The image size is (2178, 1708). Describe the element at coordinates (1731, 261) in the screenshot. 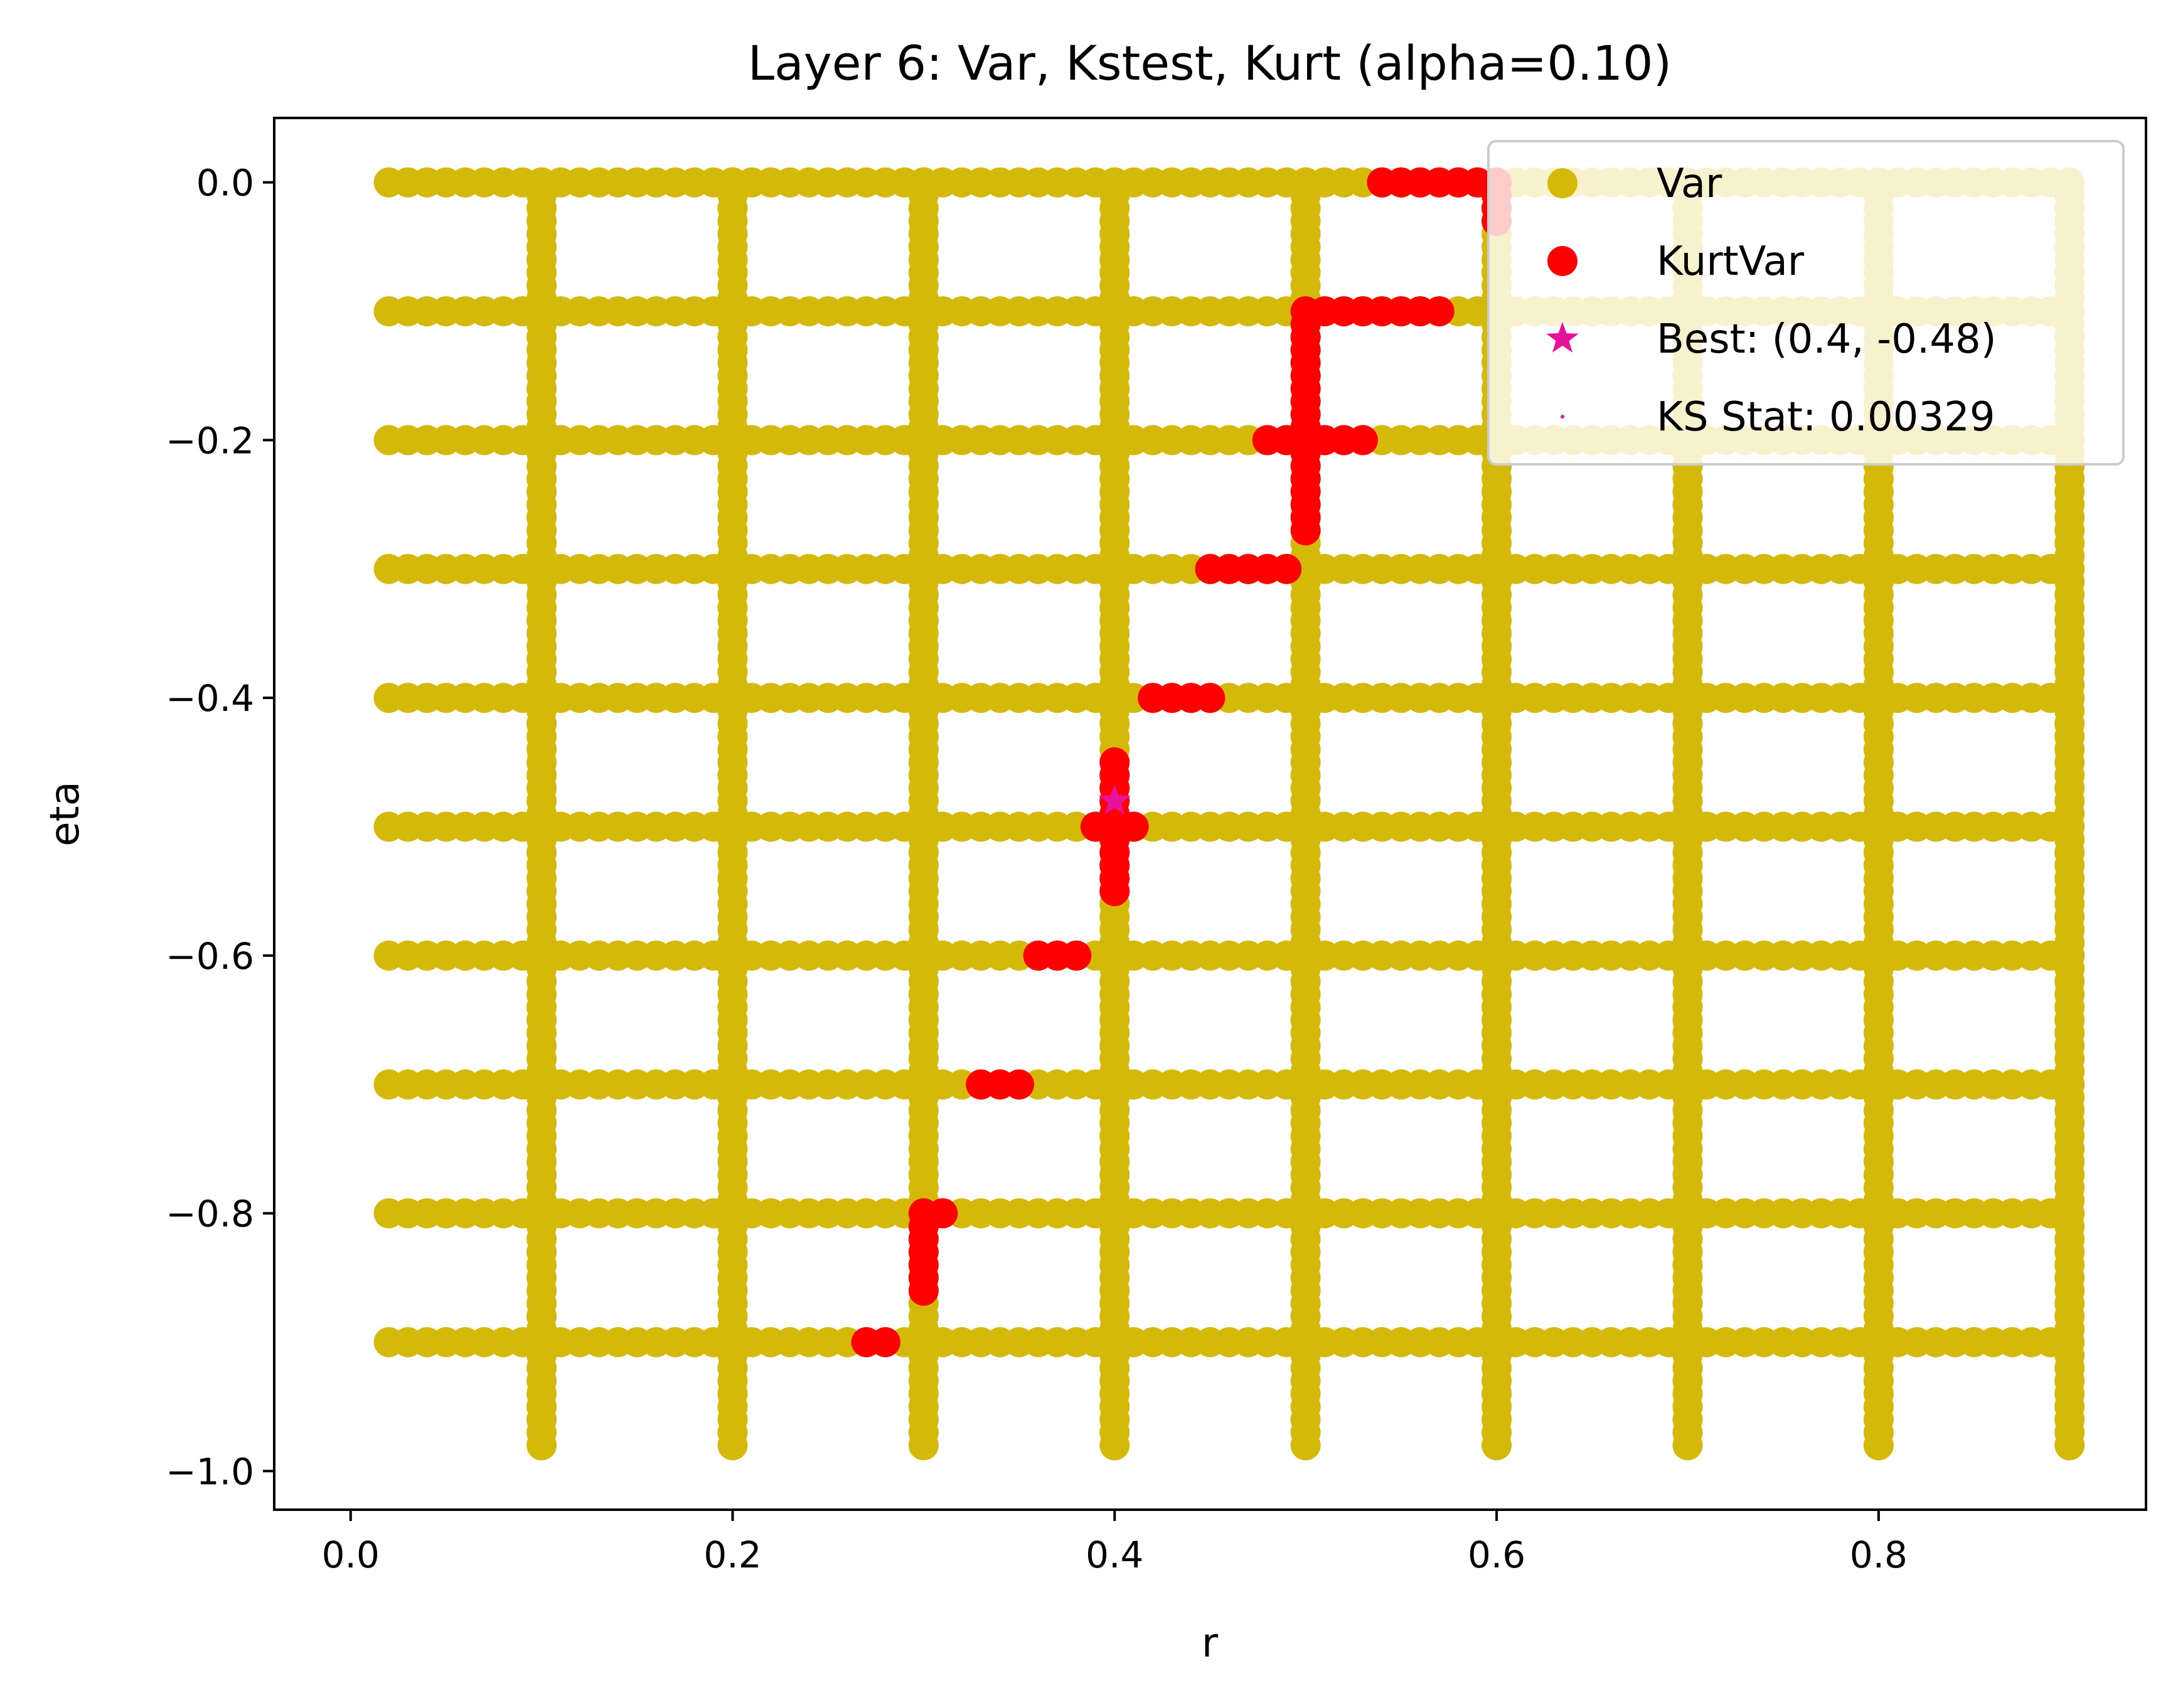

I see `legend-label-kurtvar: KurtVar` at that location.